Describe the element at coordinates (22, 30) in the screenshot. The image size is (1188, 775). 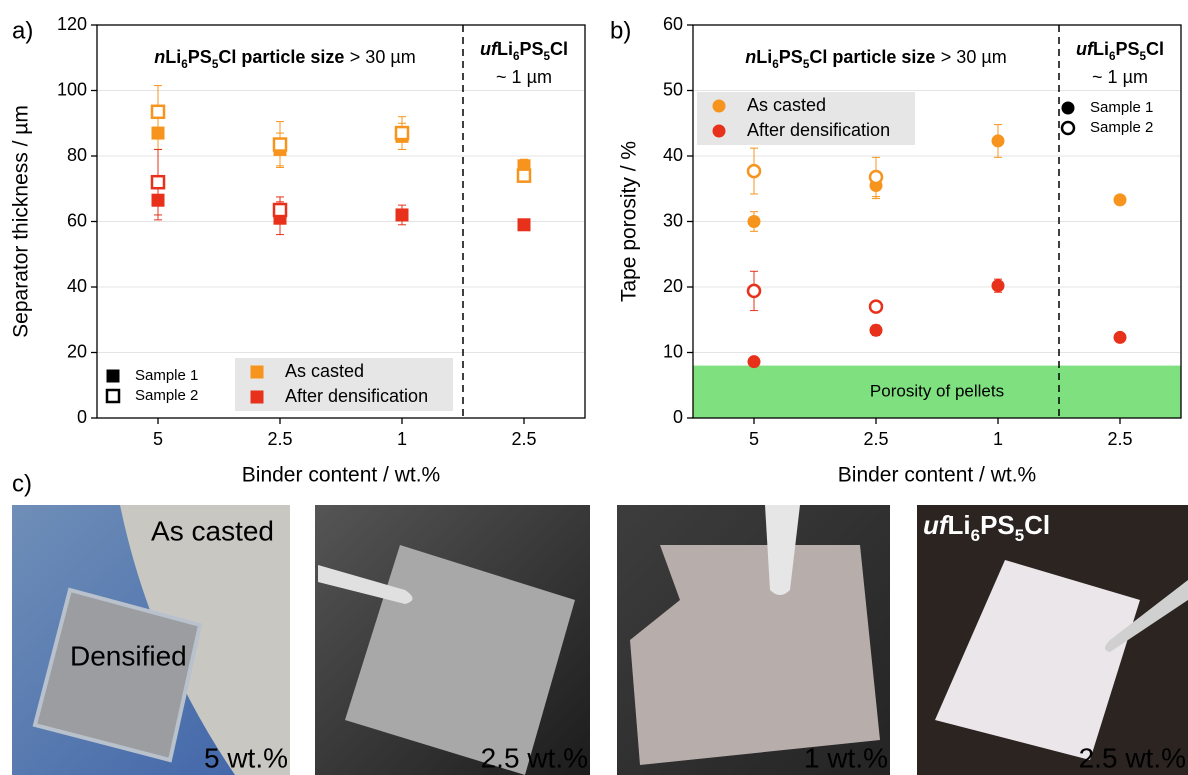
I see `panel-label: a)` at that location.